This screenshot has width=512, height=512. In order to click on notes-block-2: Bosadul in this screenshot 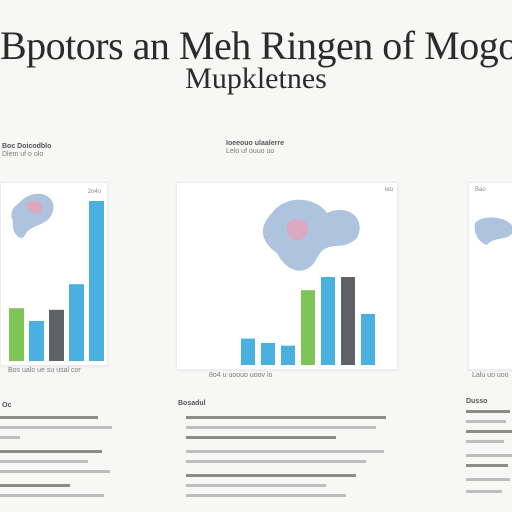, I will do `click(286, 456)`.